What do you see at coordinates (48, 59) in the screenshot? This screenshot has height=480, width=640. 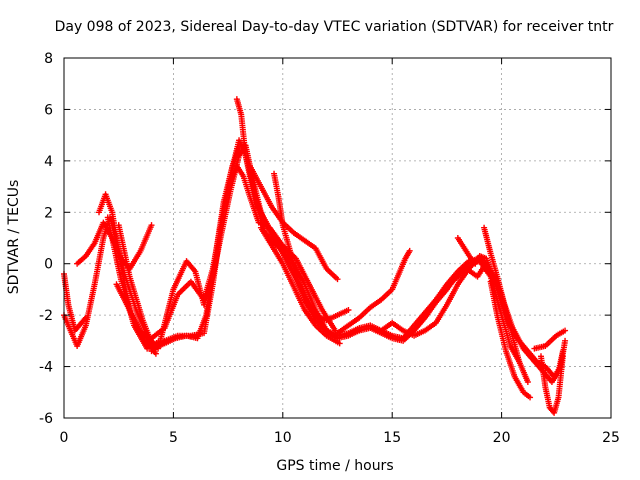 I see `y-tick-label: 8` at bounding box center [48, 59].